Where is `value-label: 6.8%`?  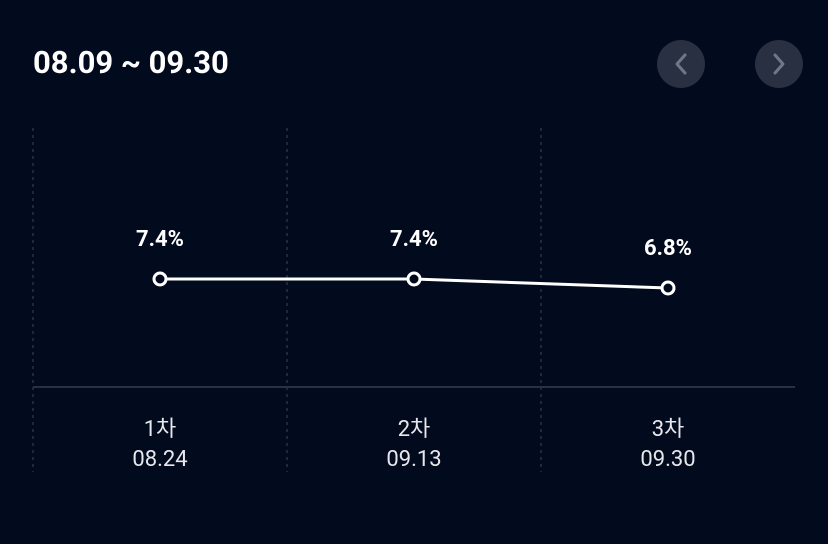
value-label: 6.8% is located at coordinates (668, 248).